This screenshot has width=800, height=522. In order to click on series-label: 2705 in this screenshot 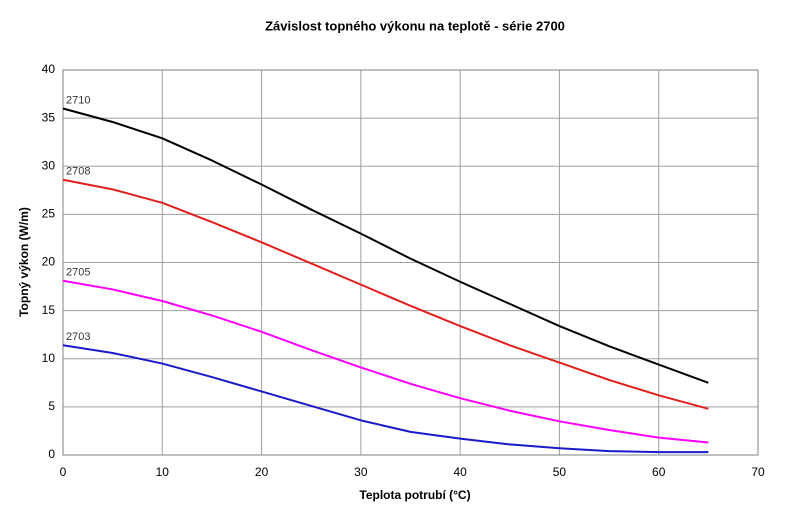, I will do `click(78, 273)`.